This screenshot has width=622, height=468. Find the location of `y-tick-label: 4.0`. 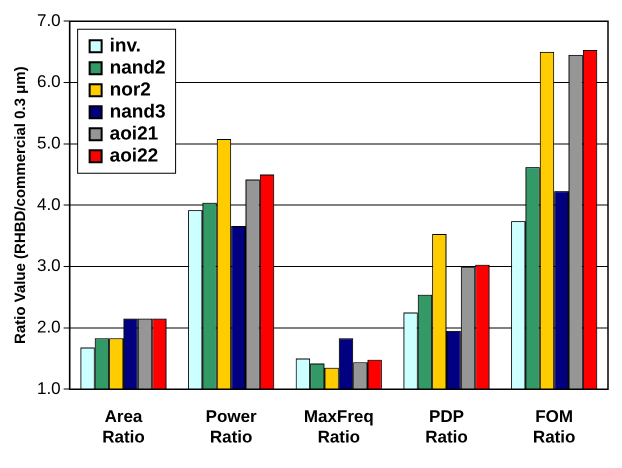

y-tick-label: 4.0 is located at coordinates (48, 204).